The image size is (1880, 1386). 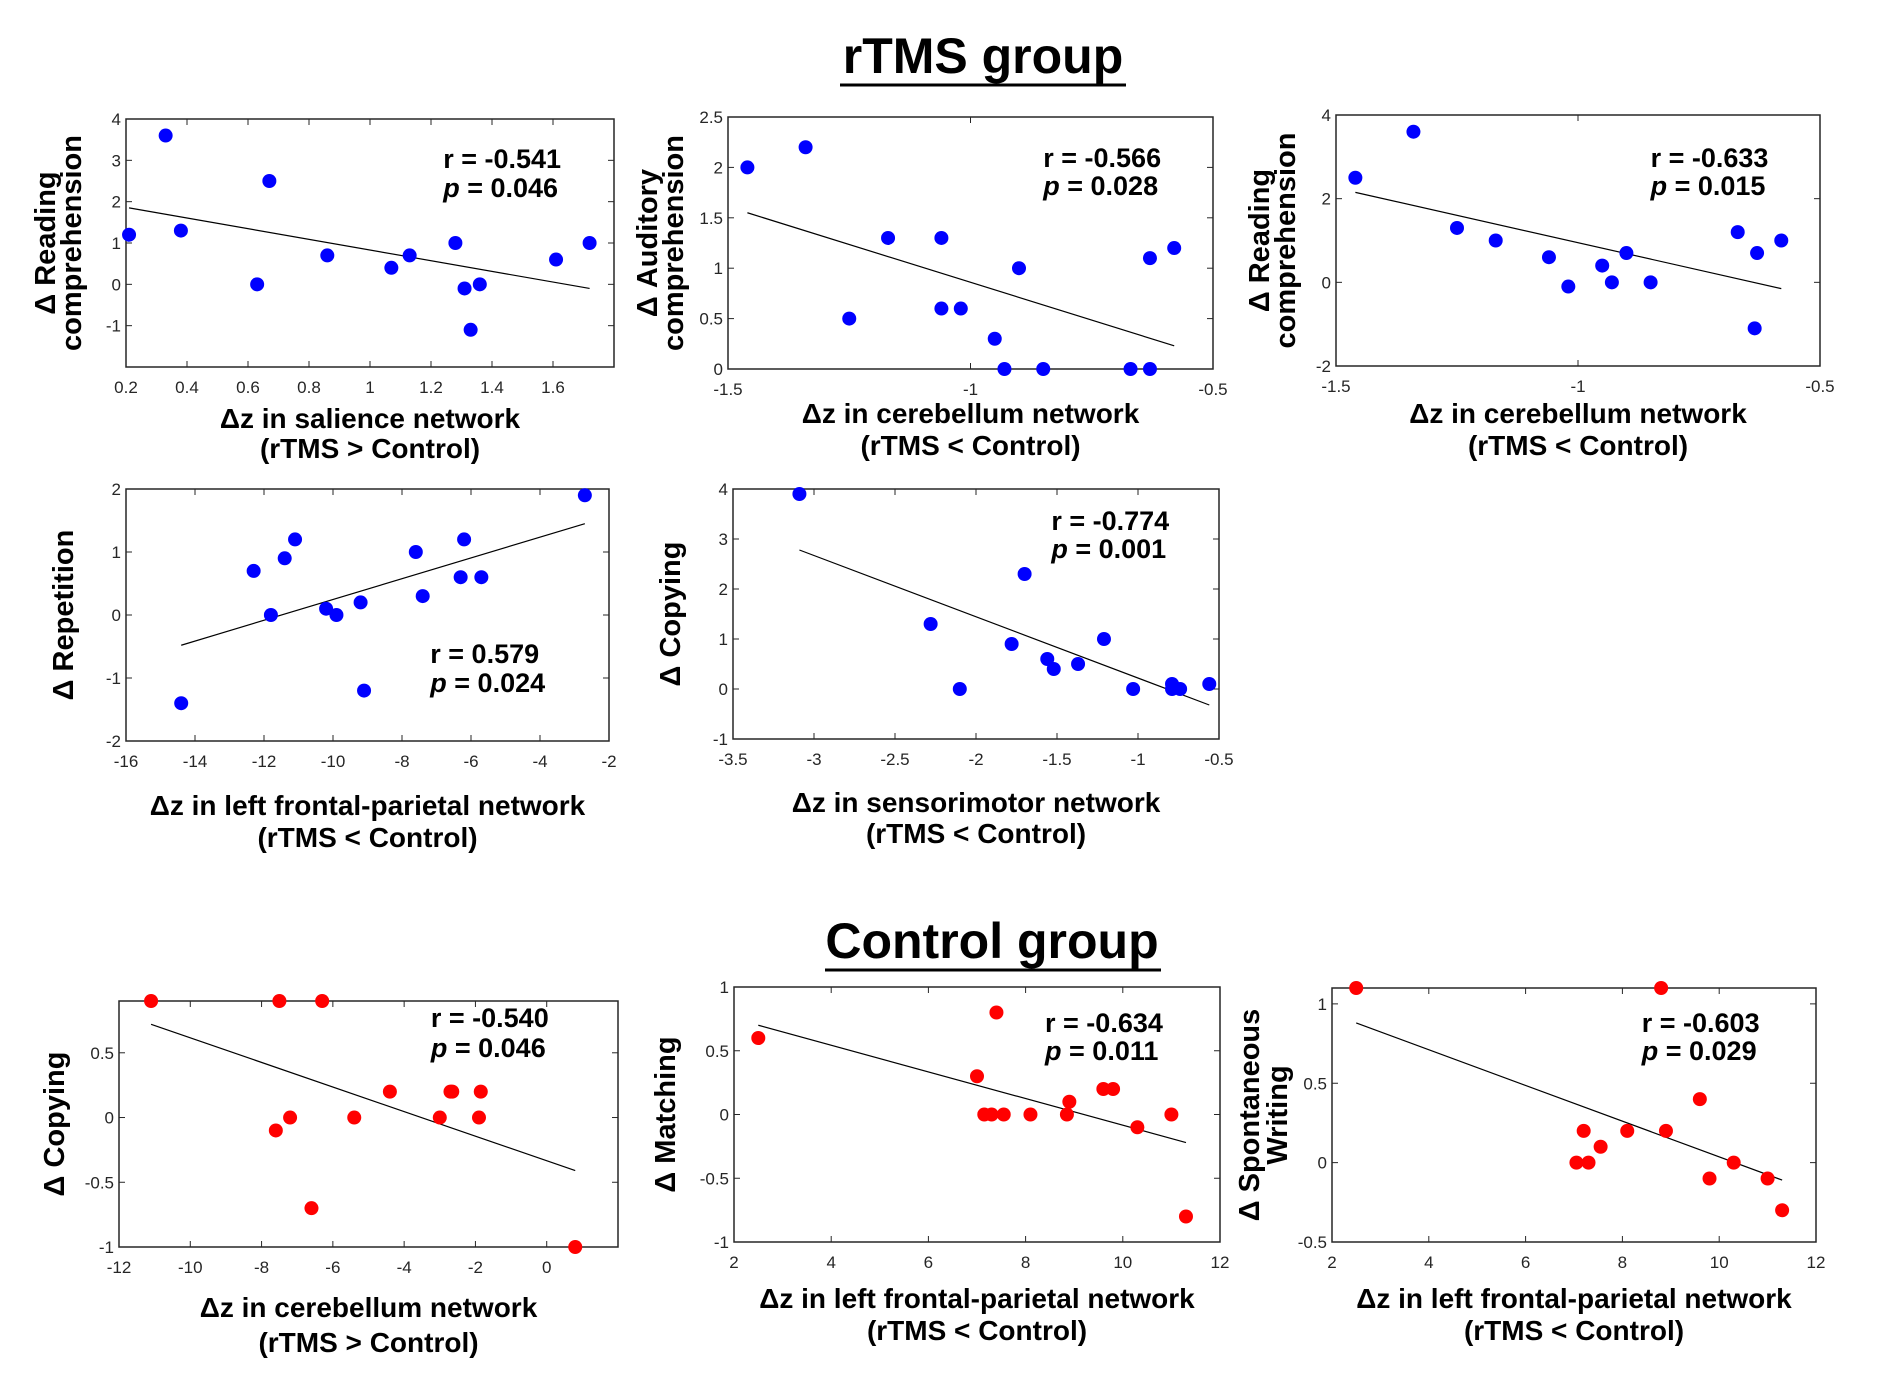 I want to click on y-tick-label: 2, so click(x=723, y=589).